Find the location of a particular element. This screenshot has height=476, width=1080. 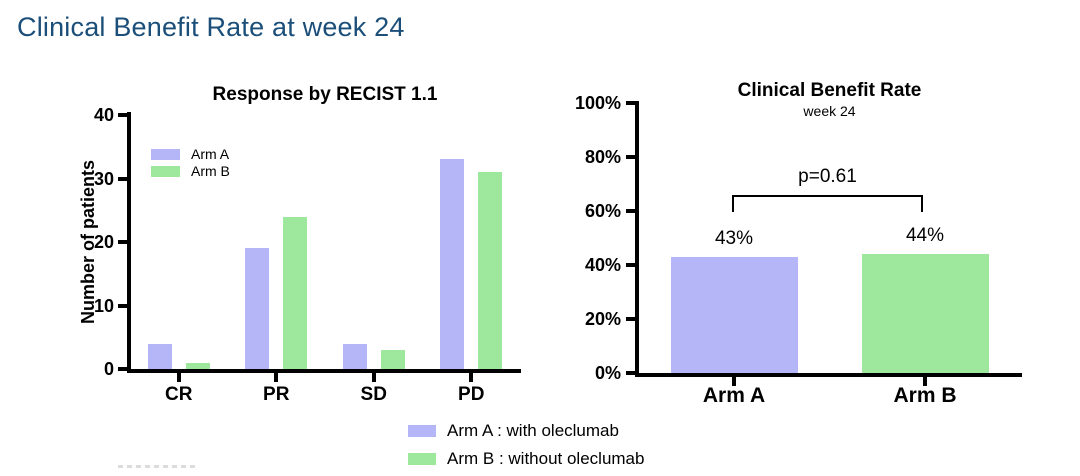

bottom-legend-label: Arm B : without oleclumab is located at coordinates (546, 458).